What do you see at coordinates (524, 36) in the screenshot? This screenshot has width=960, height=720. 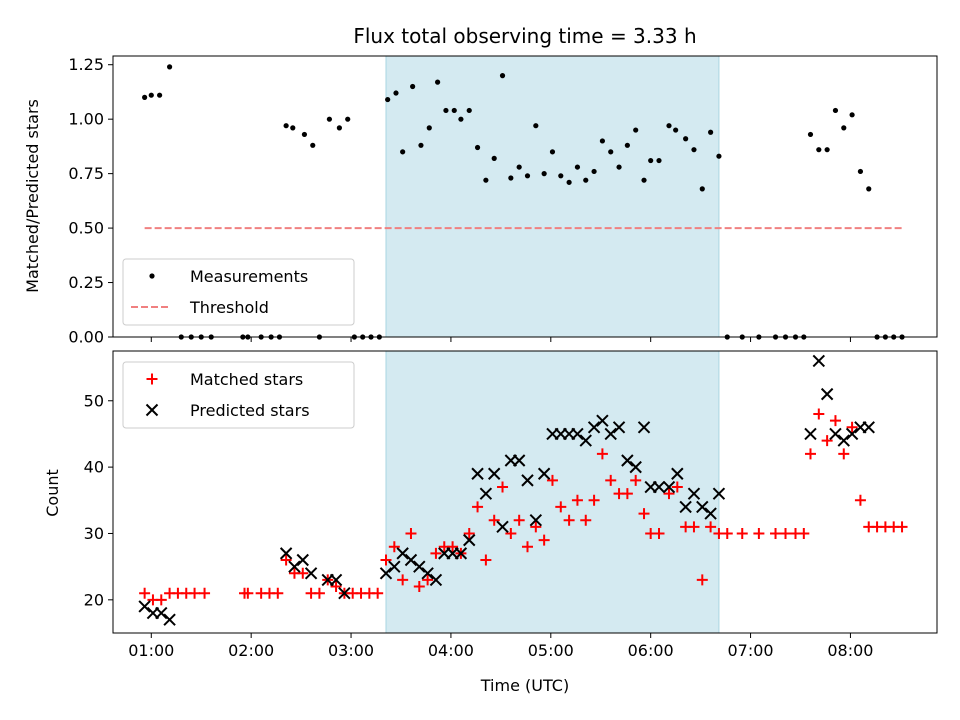 I see `chart-title: Flux total observing time = 3.33 h` at bounding box center [524, 36].